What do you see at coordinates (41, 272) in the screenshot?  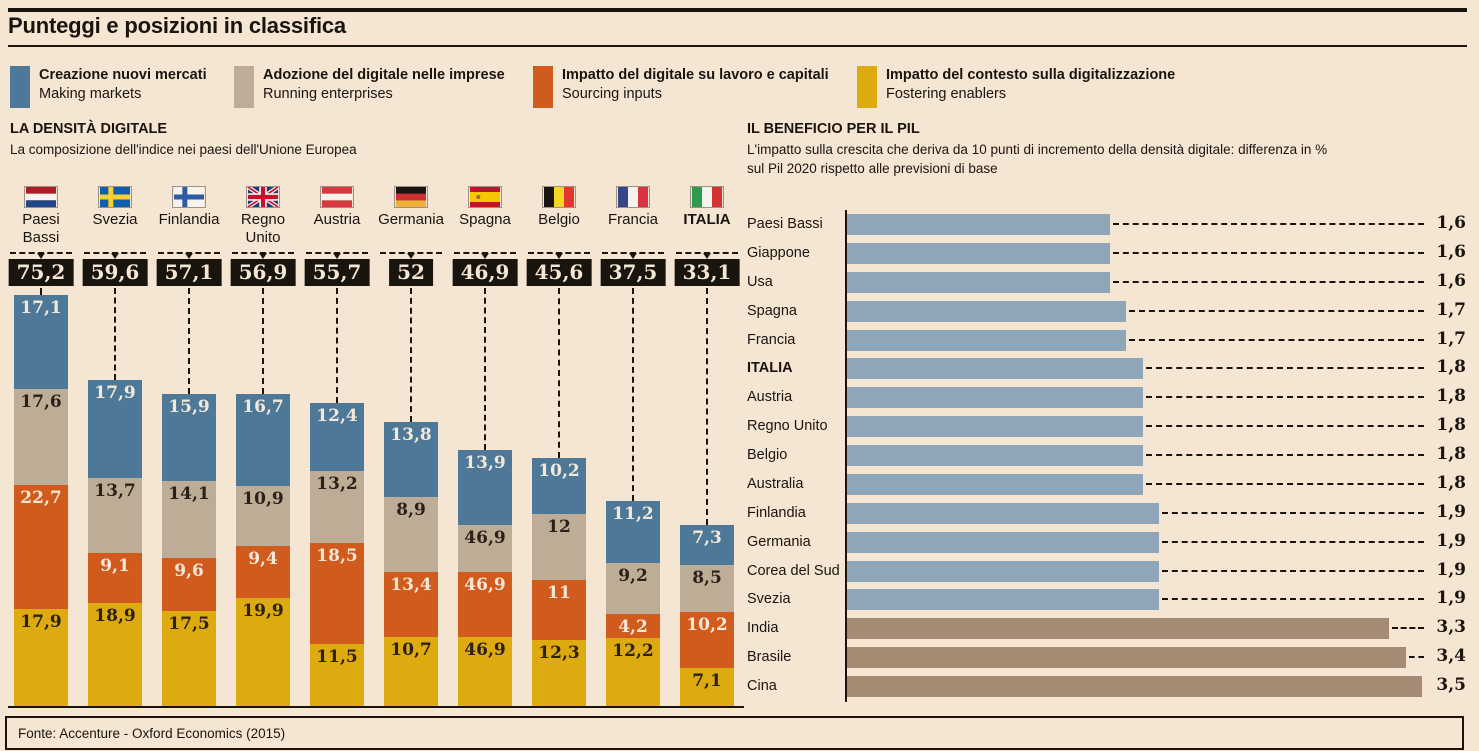 I see `score-badge: 75,2` at bounding box center [41, 272].